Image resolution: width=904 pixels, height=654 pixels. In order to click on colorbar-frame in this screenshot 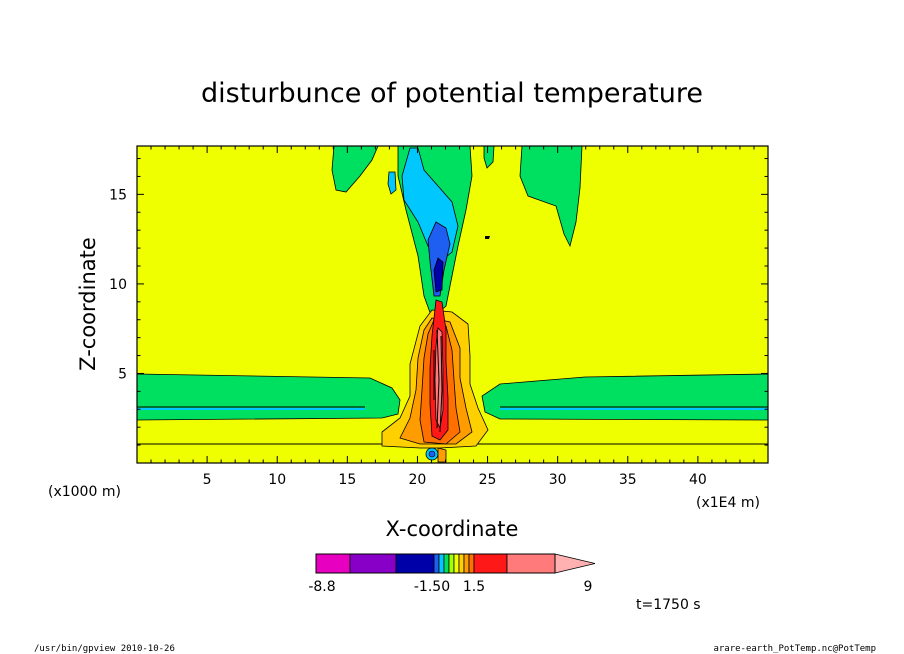, I will do `click(435, 563)`.